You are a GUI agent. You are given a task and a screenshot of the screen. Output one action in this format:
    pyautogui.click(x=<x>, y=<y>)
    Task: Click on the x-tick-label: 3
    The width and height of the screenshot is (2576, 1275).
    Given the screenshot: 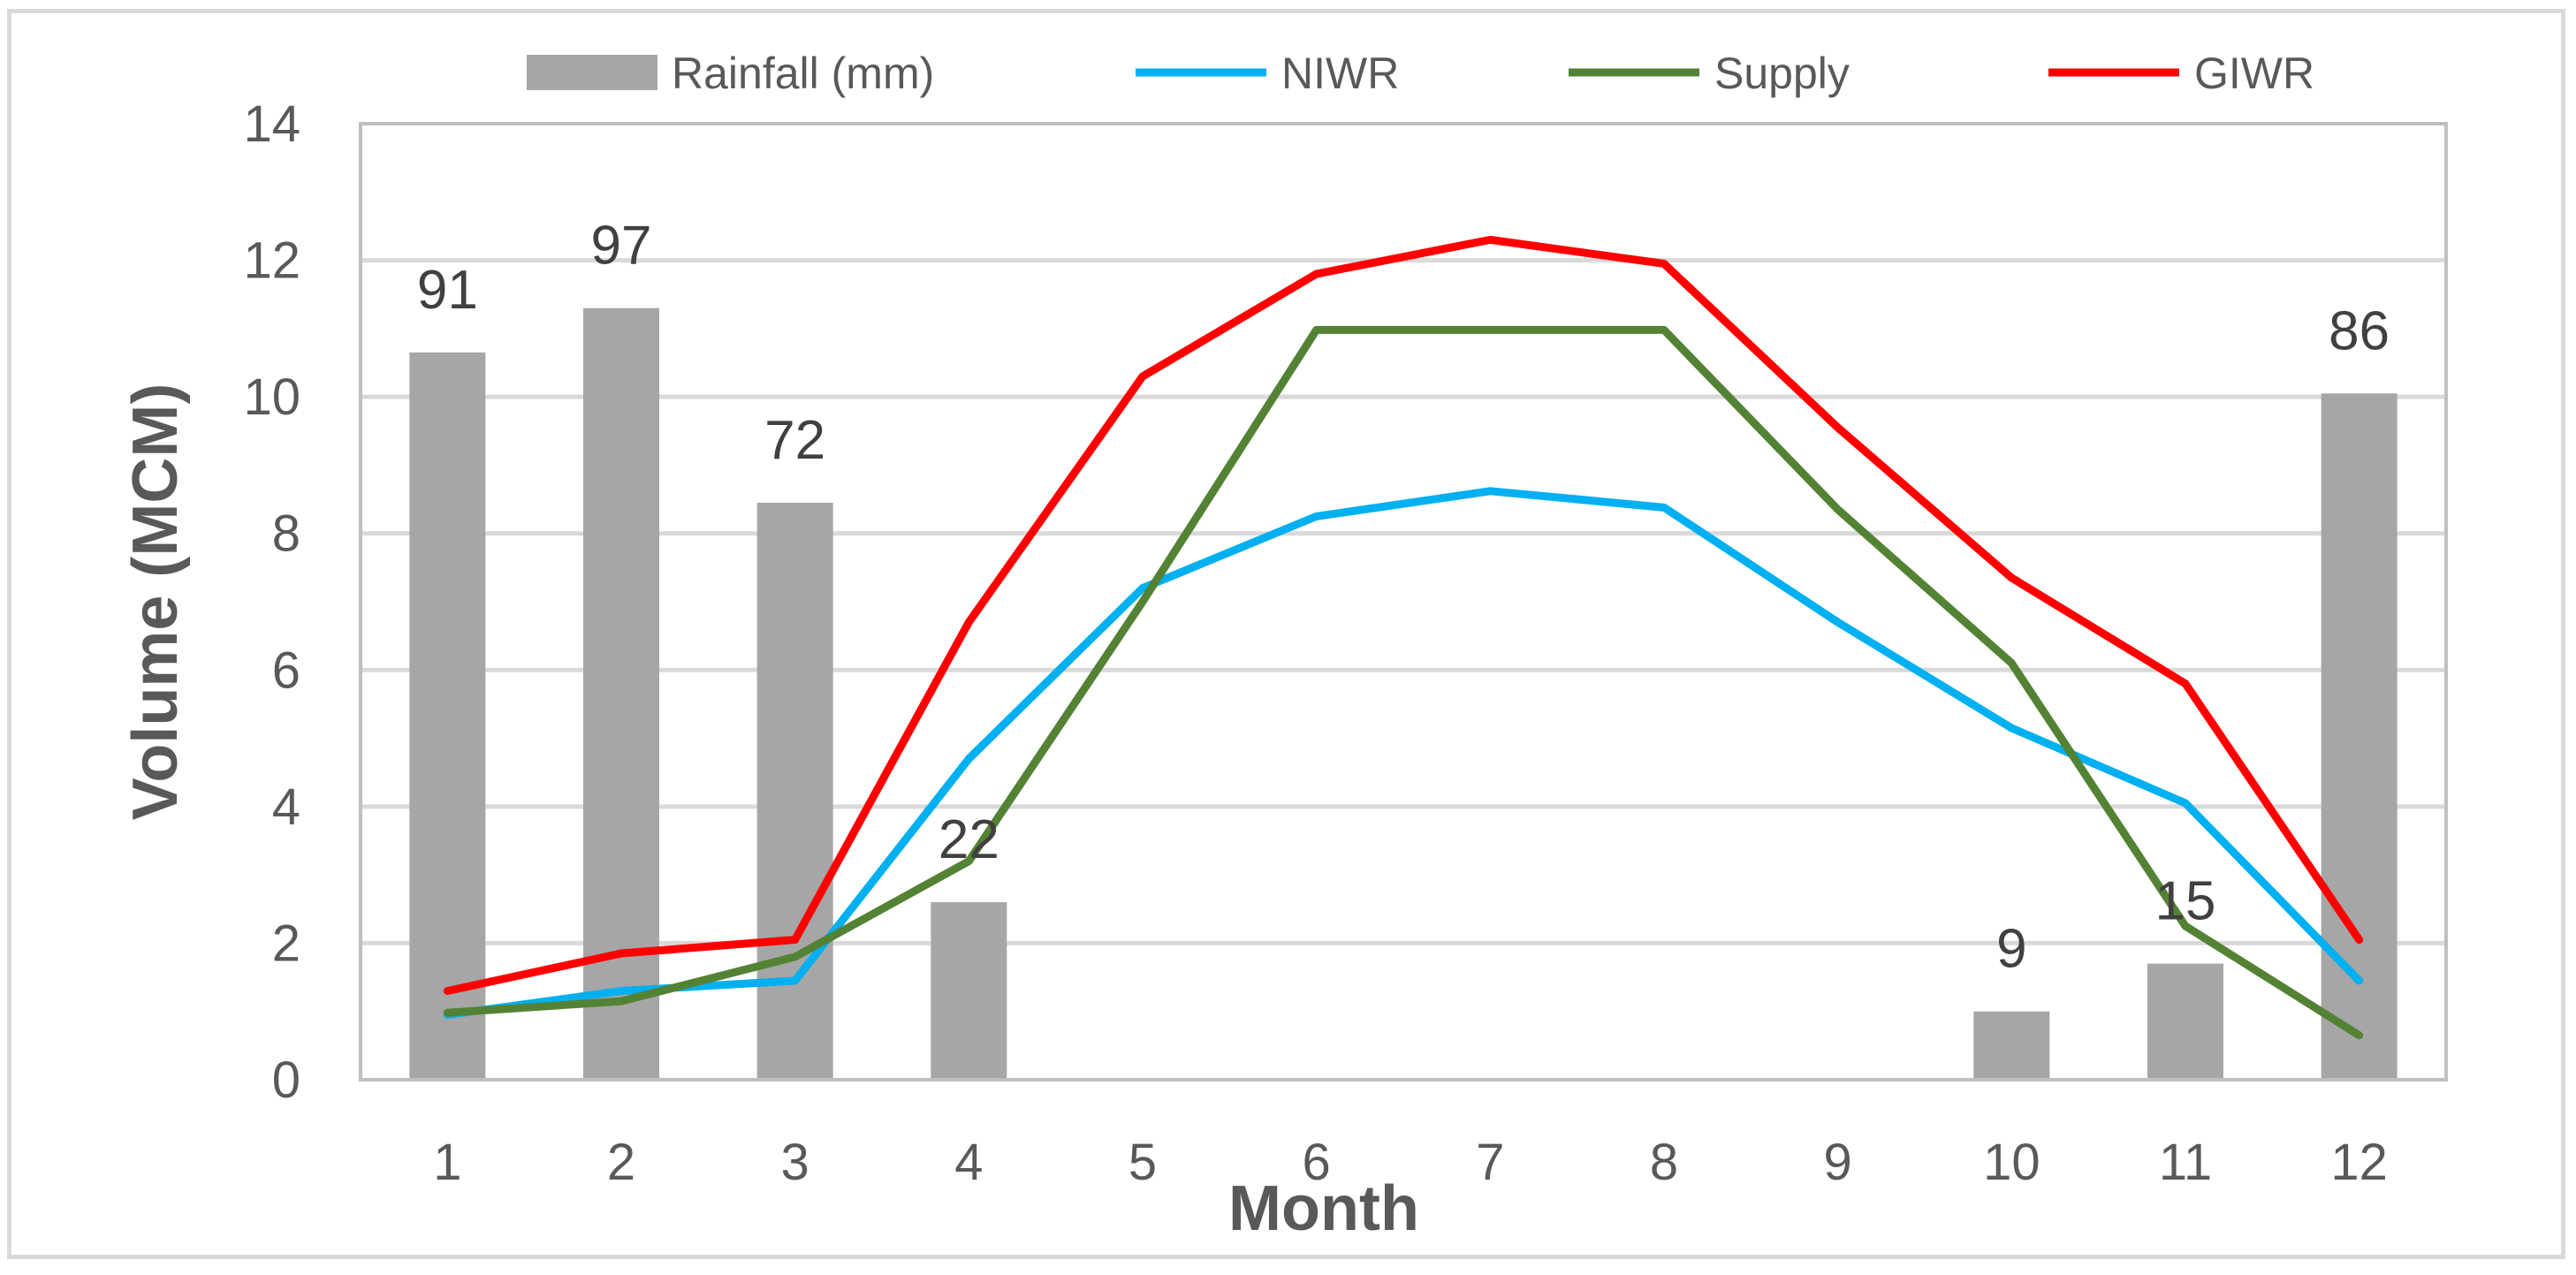 What is the action you would take?
    pyautogui.click(x=795, y=1162)
    